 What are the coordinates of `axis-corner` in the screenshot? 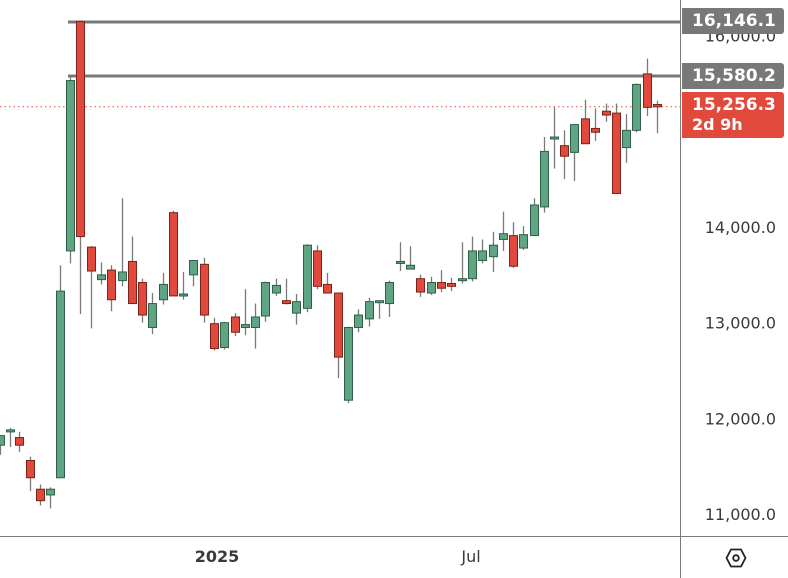 It's located at (734, 557).